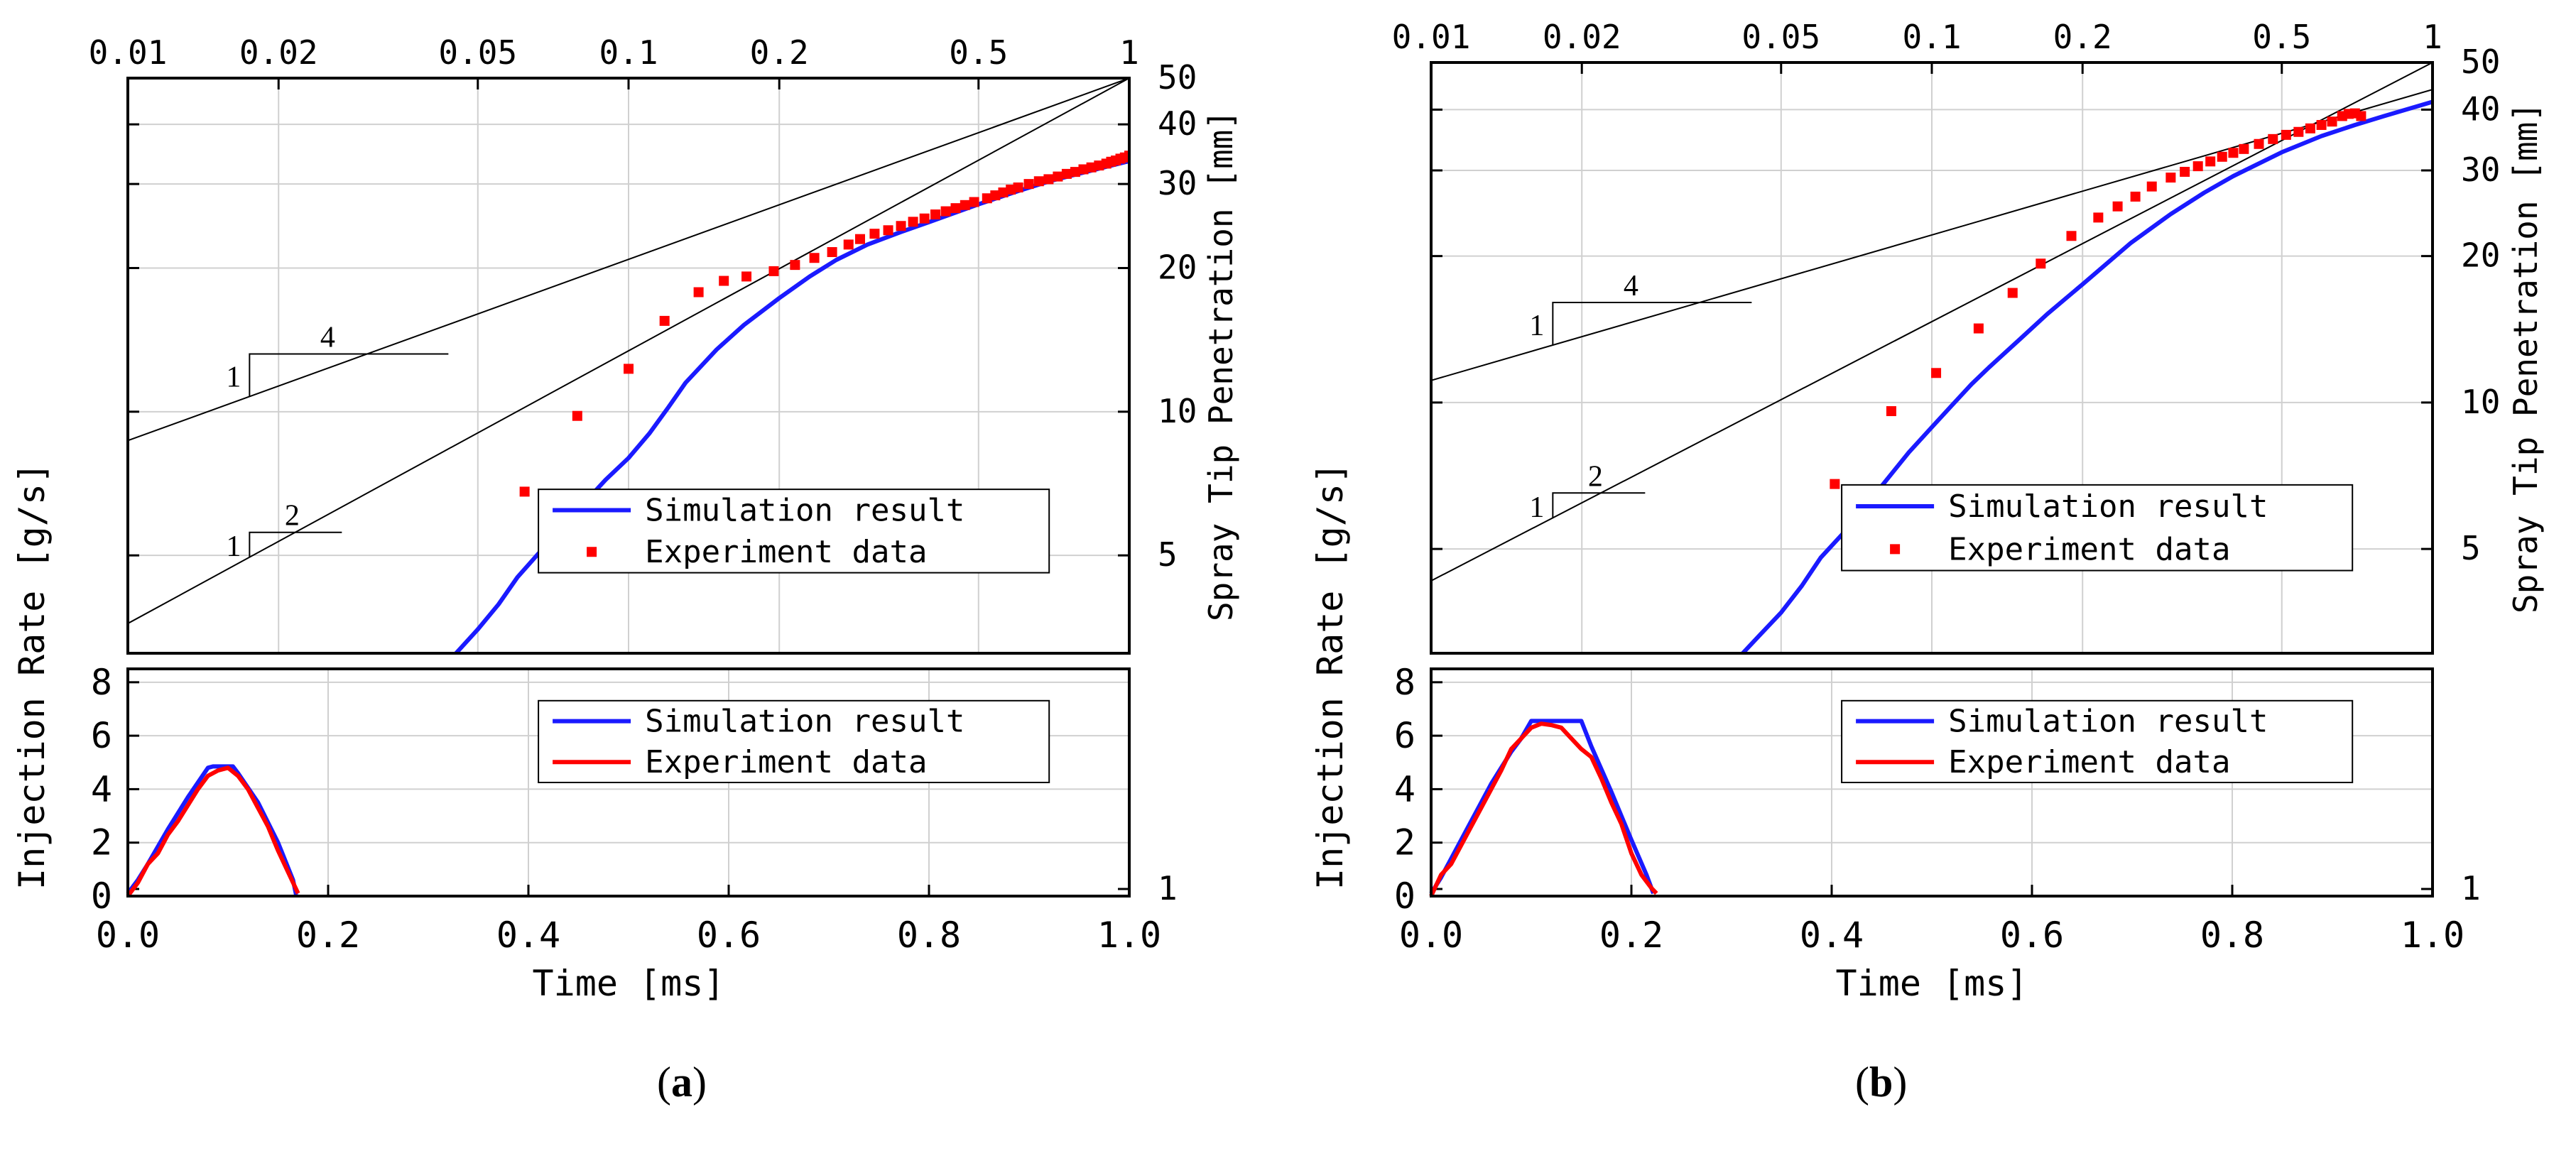 The height and width of the screenshot is (1151, 2576). What do you see at coordinates (1404, 682) in the screenshot?
I see `bottom-y-tick-label-4: 8` at bounding box center [1404, 682].